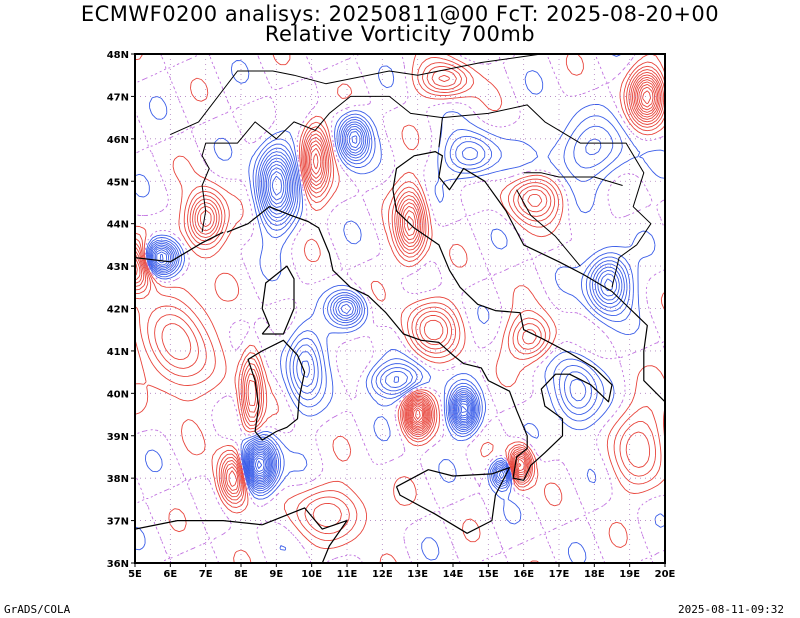 This screenshot has height=618, width=800. What do you see at coordinates (118, 55) in the screenshot?
I see `lat-tick-label: 48N` at bounding box center [118, 55].